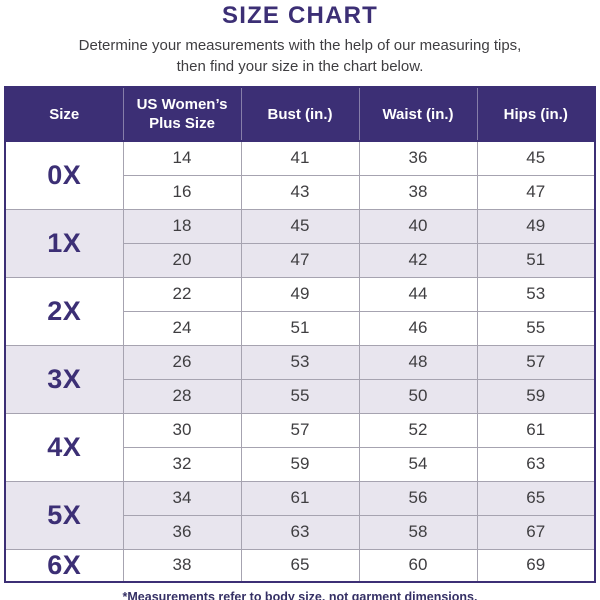 This screenshot has width=600, height=600. I want to click on column-header: Size, so click(64, 114).